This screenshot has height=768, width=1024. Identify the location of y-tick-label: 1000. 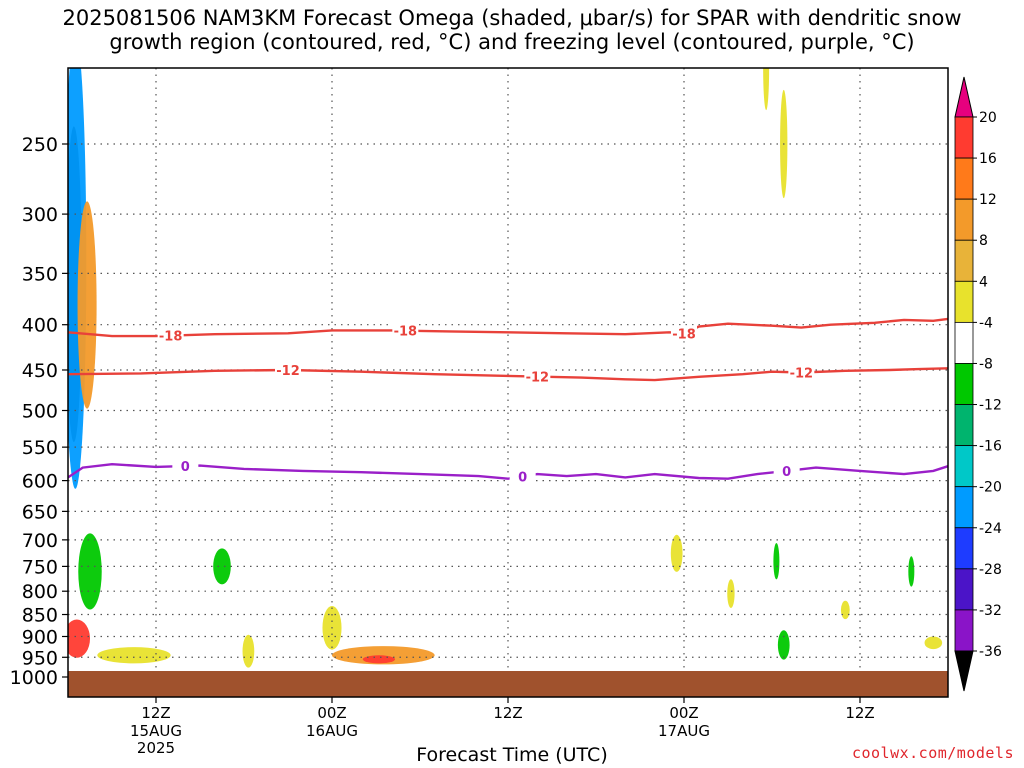
(34, 678).